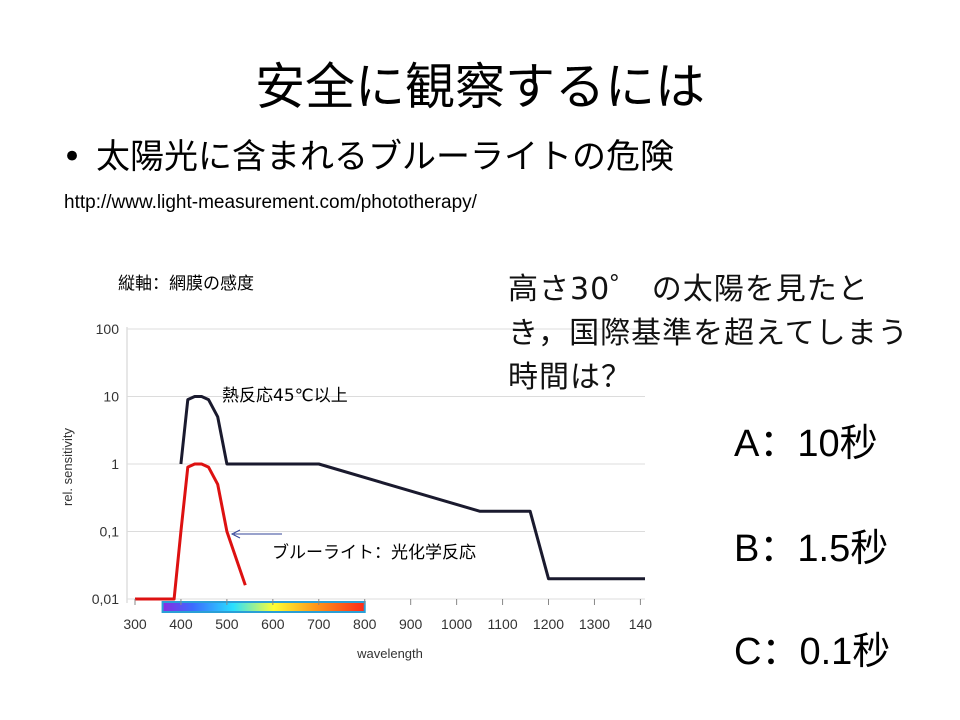 Image resolution: width=960 pixels, height=720 pixels. I want to click on answer-a: A：10秒, so click(806, 444).